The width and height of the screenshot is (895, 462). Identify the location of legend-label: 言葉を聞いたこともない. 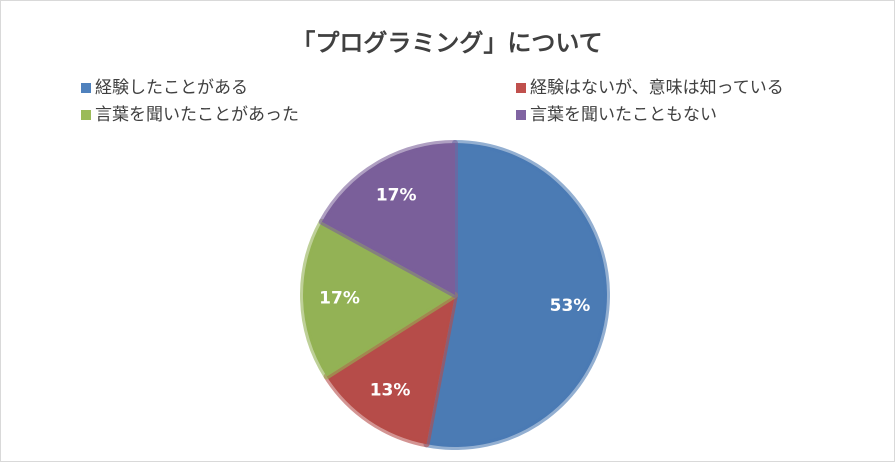
(623, 115).